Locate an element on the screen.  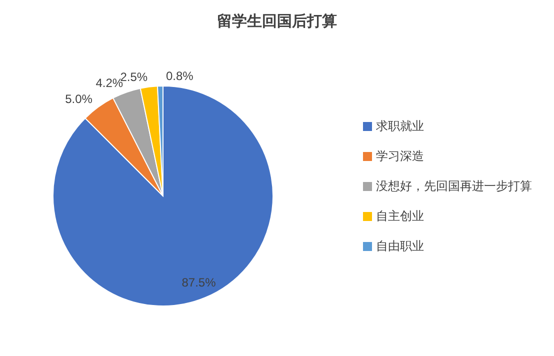
legend-label: 没想好，先回国再进一步打算 is located at coordinates (454, 186).